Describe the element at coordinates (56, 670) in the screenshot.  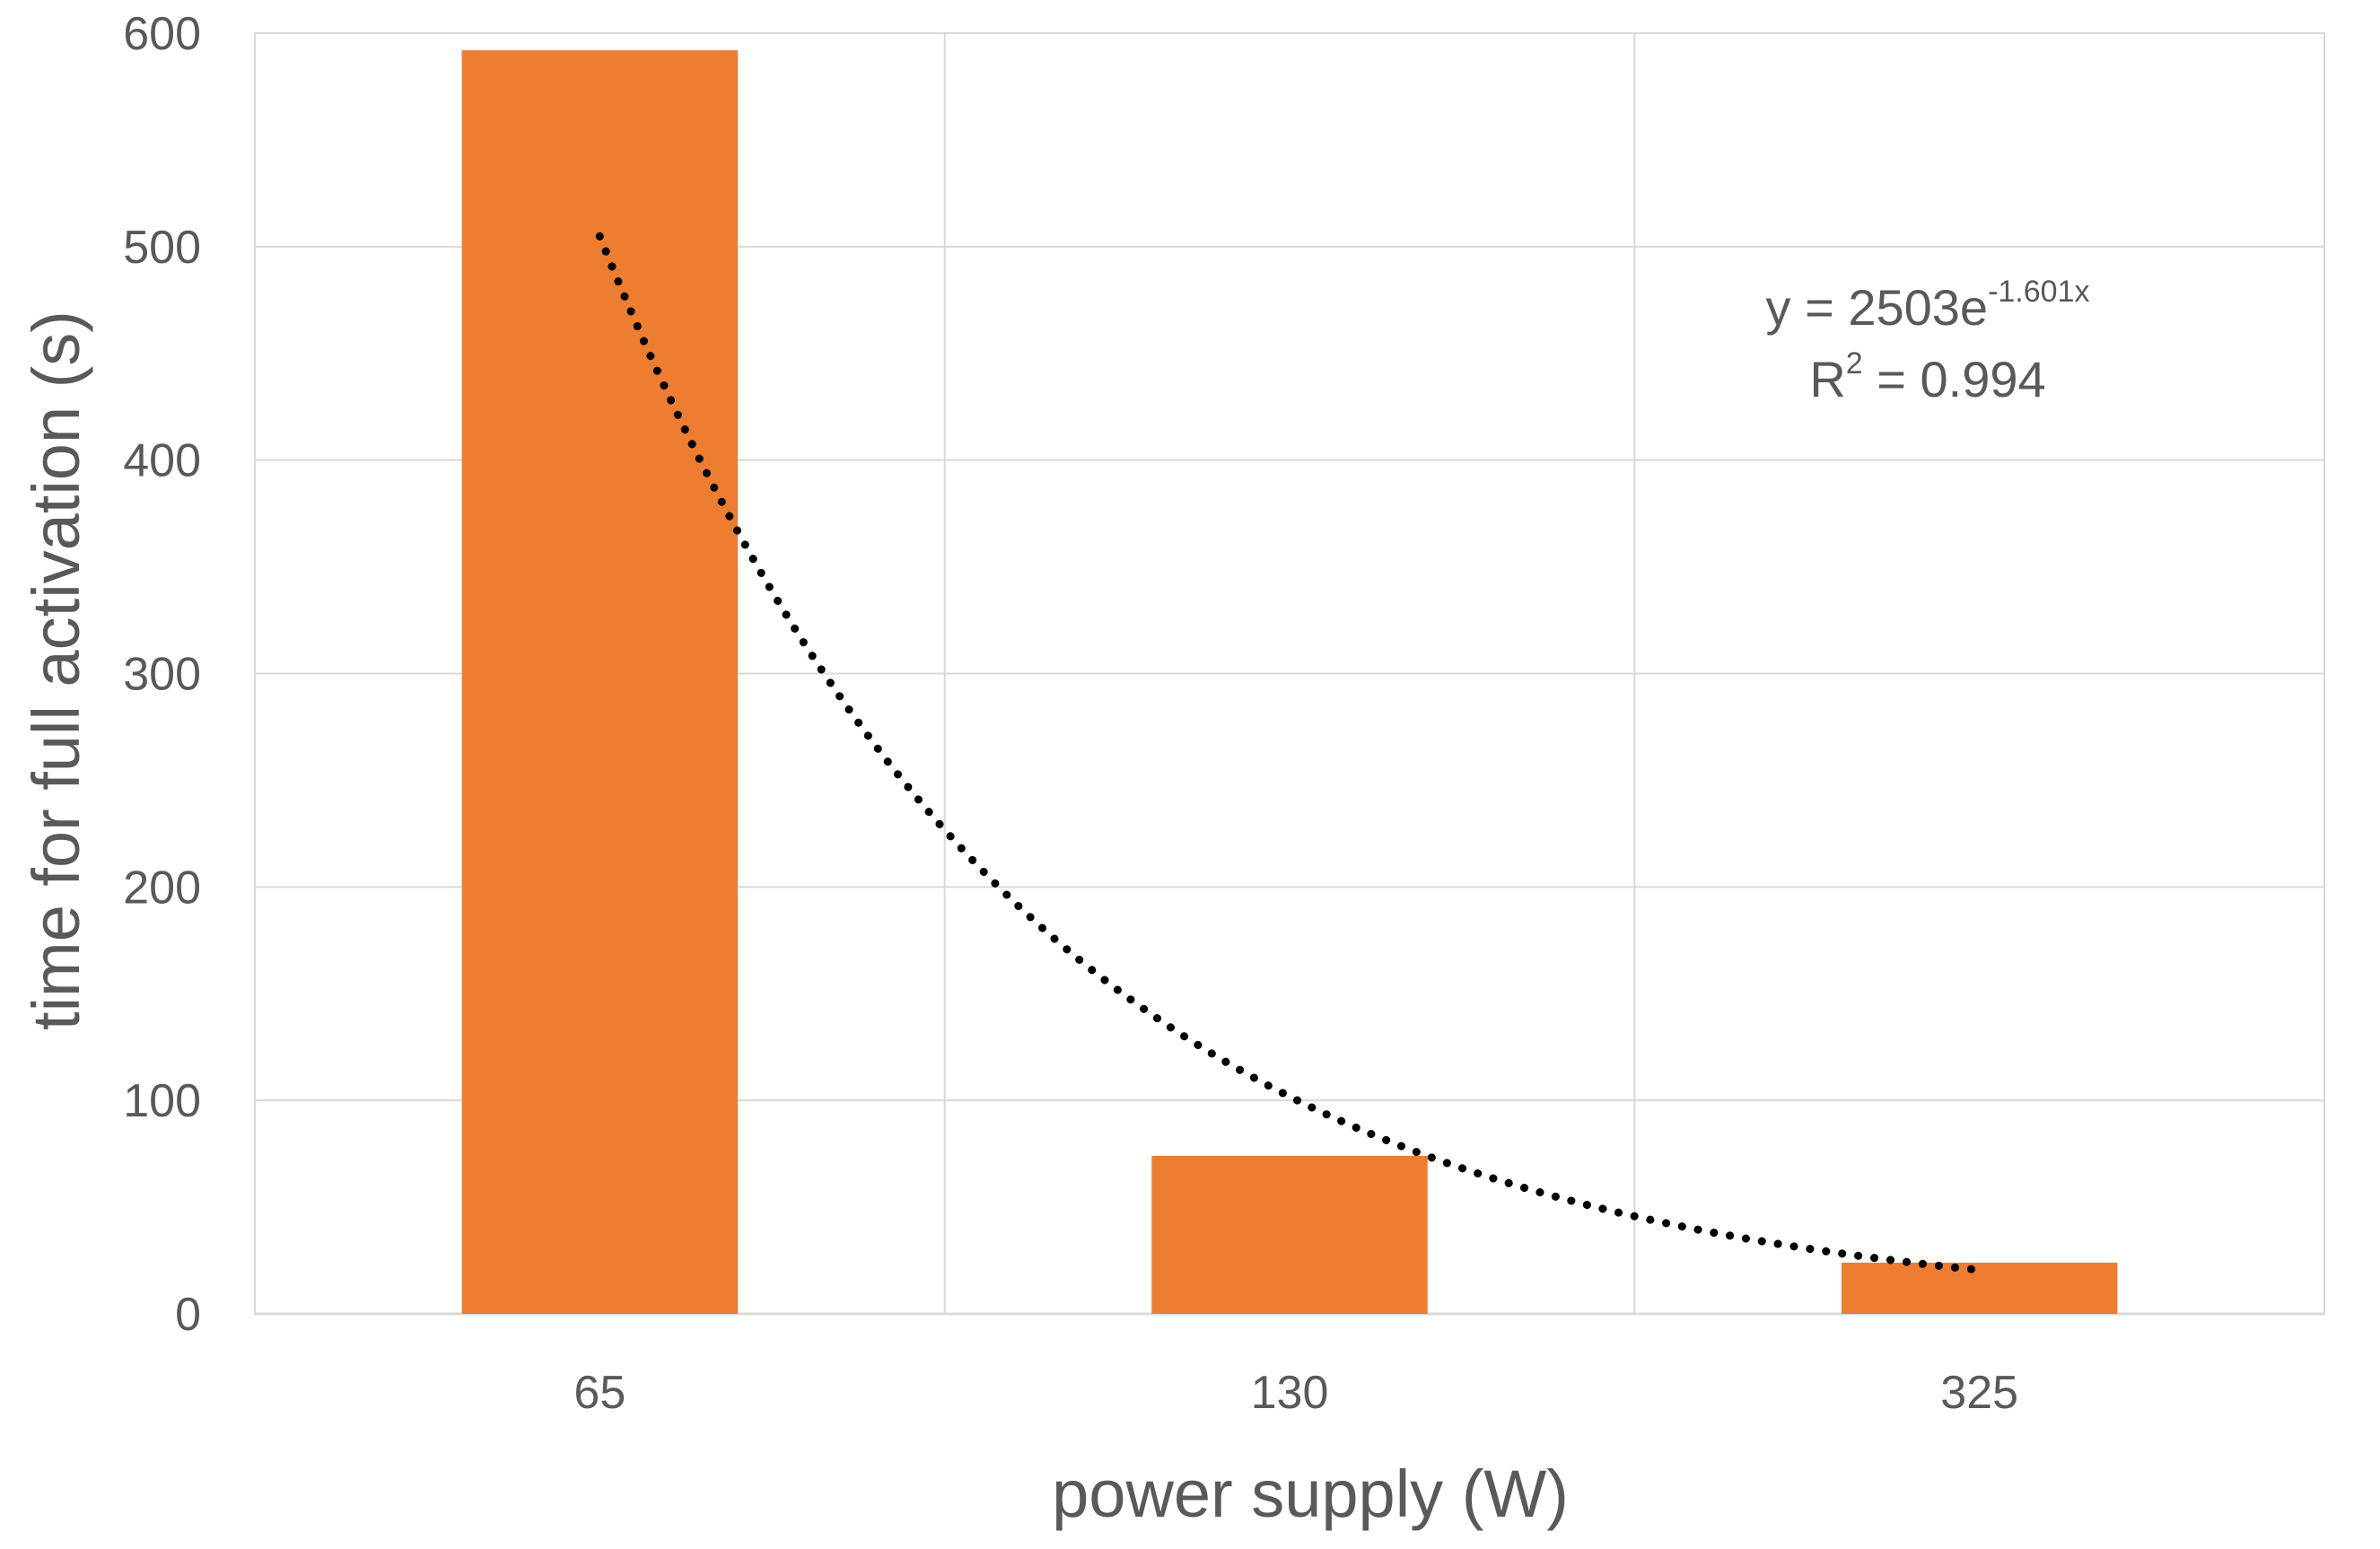
I see `y-axis-title: time for full activation (s)` at that location.